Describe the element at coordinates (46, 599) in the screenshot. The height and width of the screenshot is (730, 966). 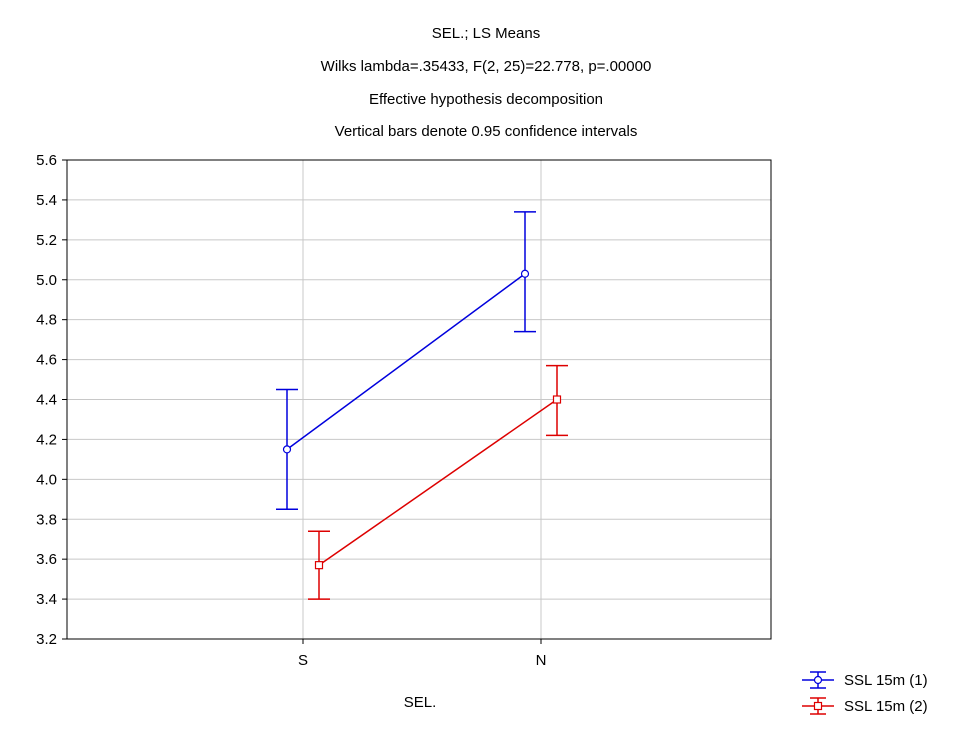
I see `y-tick-label: 3.4` at that location.